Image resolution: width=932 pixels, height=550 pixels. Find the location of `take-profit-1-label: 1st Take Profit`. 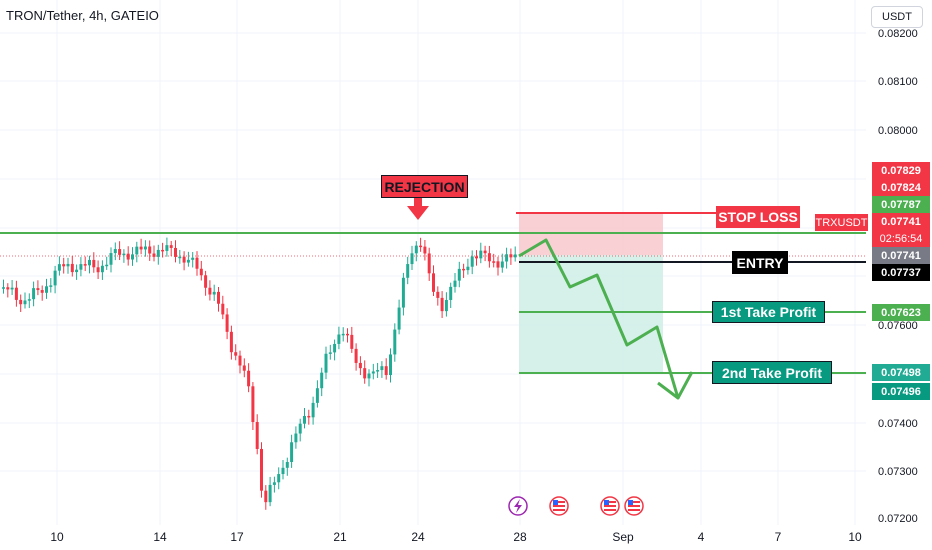

take-profit-1-label: 1st Take Profit is located at coordinates (768, 312).